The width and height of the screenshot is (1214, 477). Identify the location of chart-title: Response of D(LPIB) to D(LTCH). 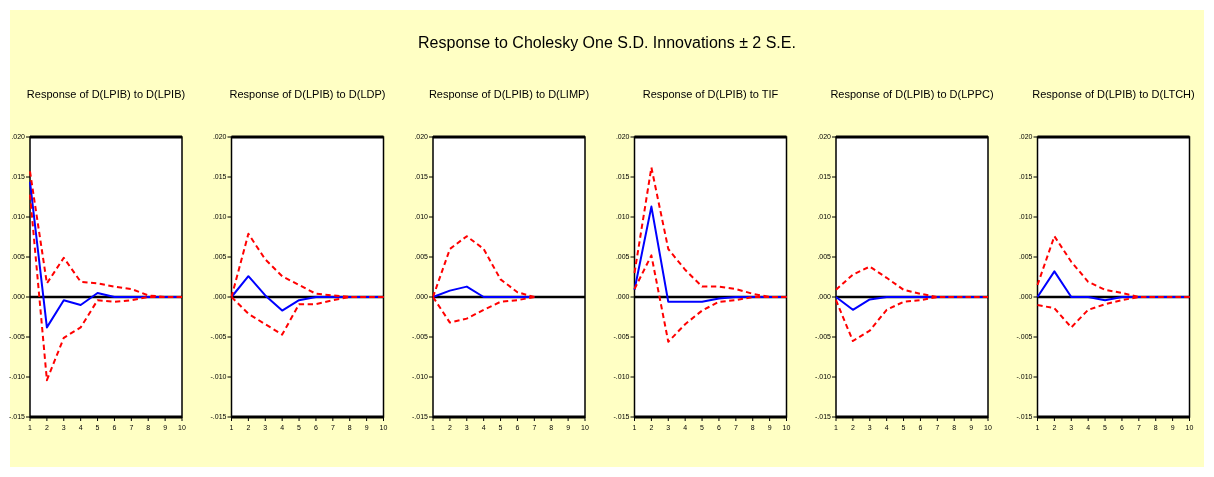
(1113, 94).